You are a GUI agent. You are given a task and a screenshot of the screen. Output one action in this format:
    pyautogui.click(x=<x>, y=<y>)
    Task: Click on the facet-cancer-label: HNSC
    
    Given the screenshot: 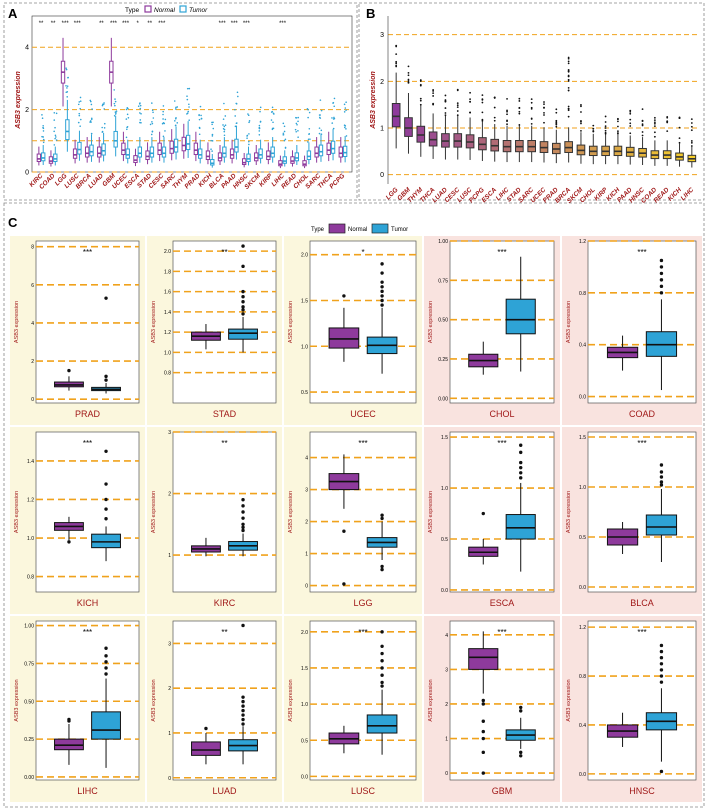 What is the action you would take?
    pyautogui.click(x=642, y=791)
    